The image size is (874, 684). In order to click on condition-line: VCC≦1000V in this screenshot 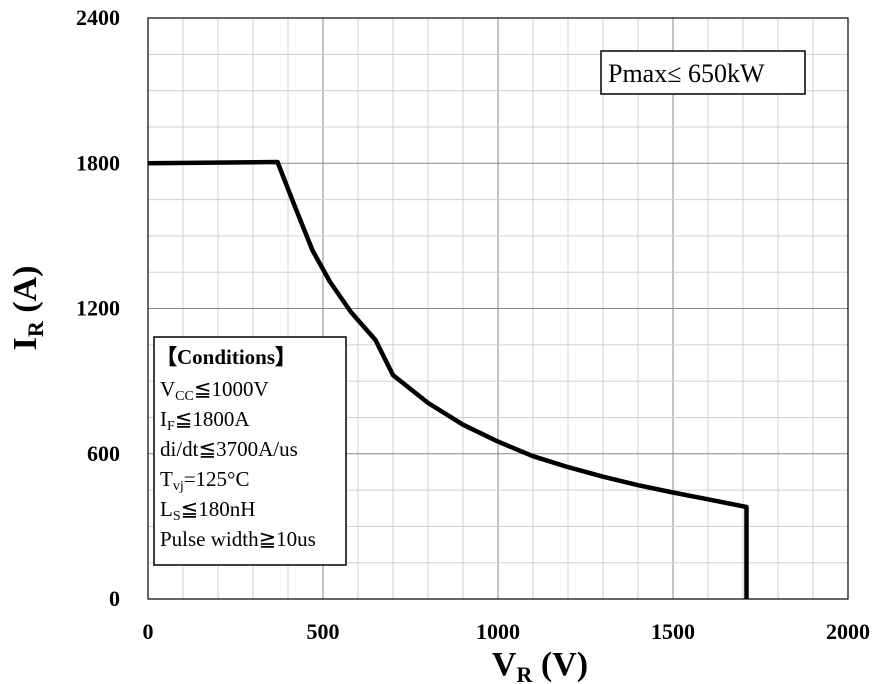, I will do `click(214, 390)`.